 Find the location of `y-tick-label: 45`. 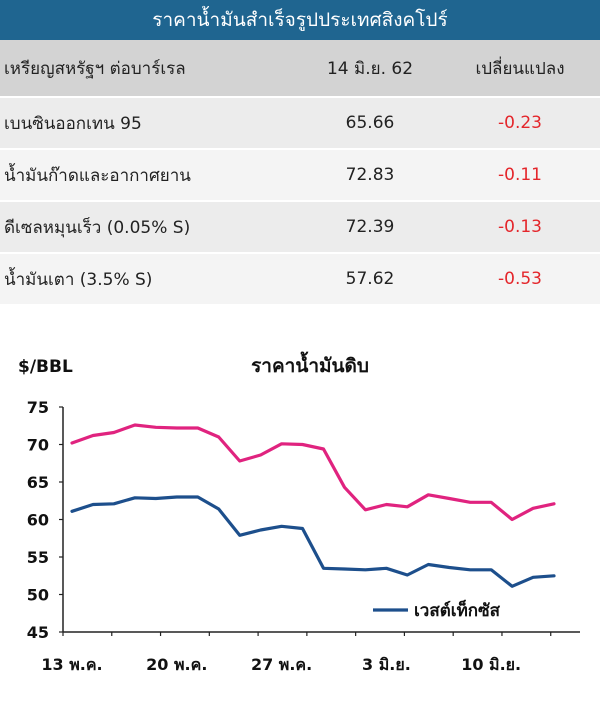

y-tick-label: 45 is located at coordinates (38, 632).